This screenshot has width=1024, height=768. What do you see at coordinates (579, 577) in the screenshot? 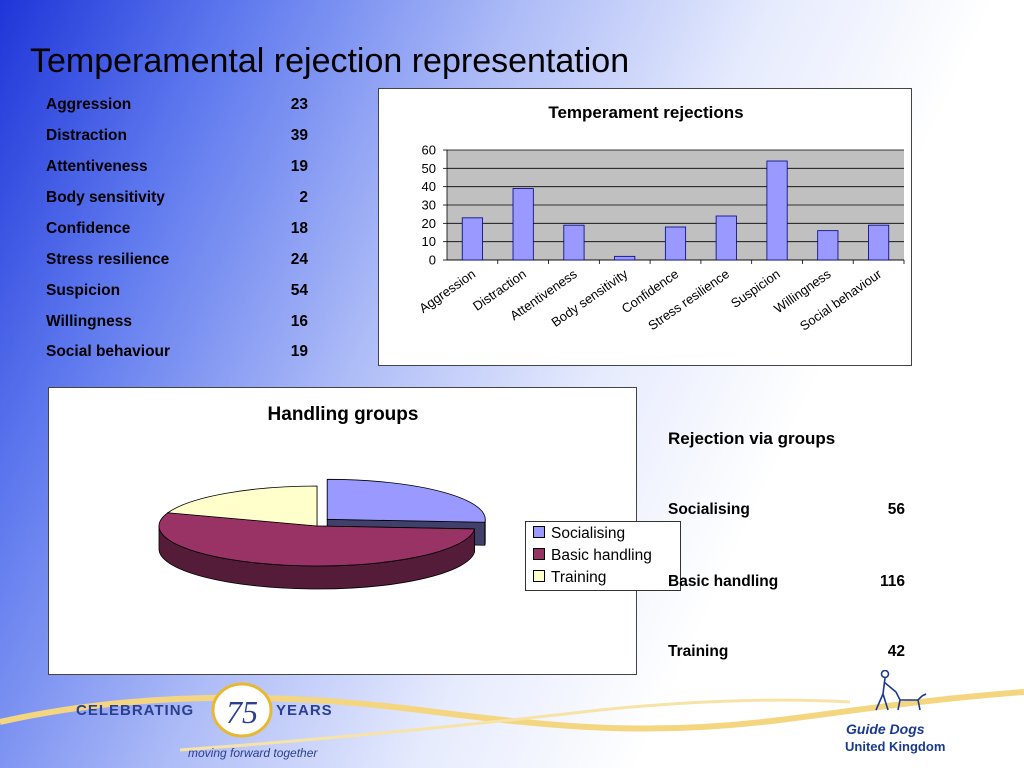
I see `legend-label: Training` at bounding box center [579, 577].